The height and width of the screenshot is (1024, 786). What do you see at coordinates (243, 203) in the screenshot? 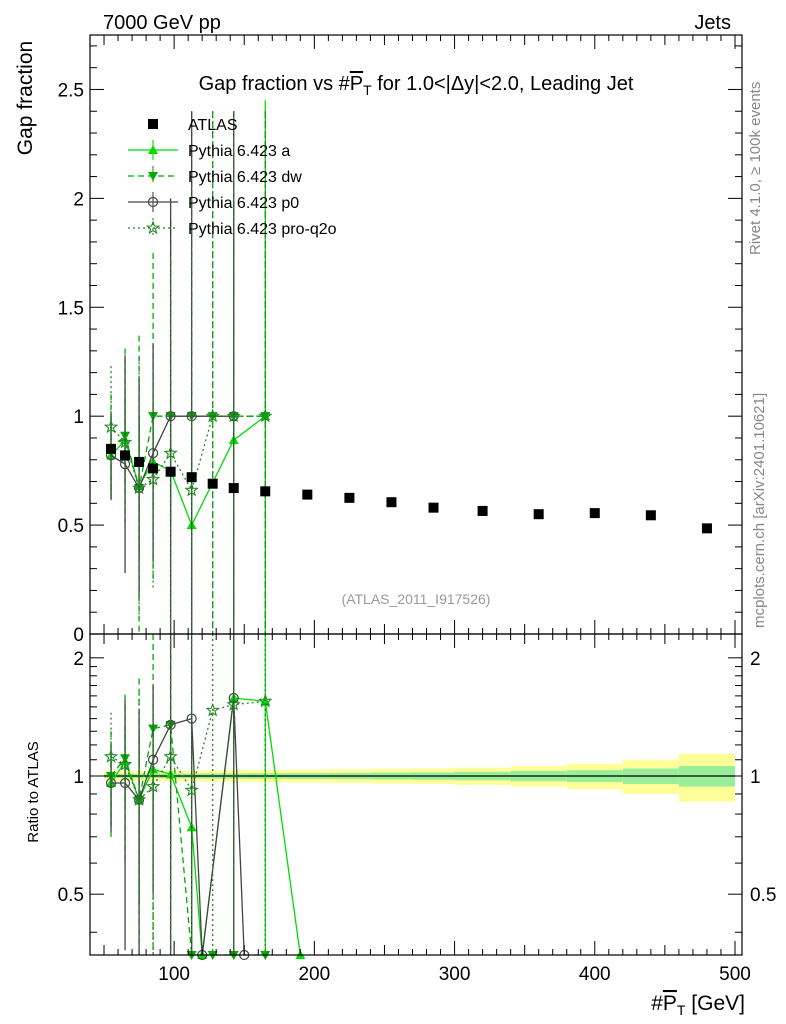
I see `legend-label: Pythia 6.423 p0` at bounding box center [243, 203].